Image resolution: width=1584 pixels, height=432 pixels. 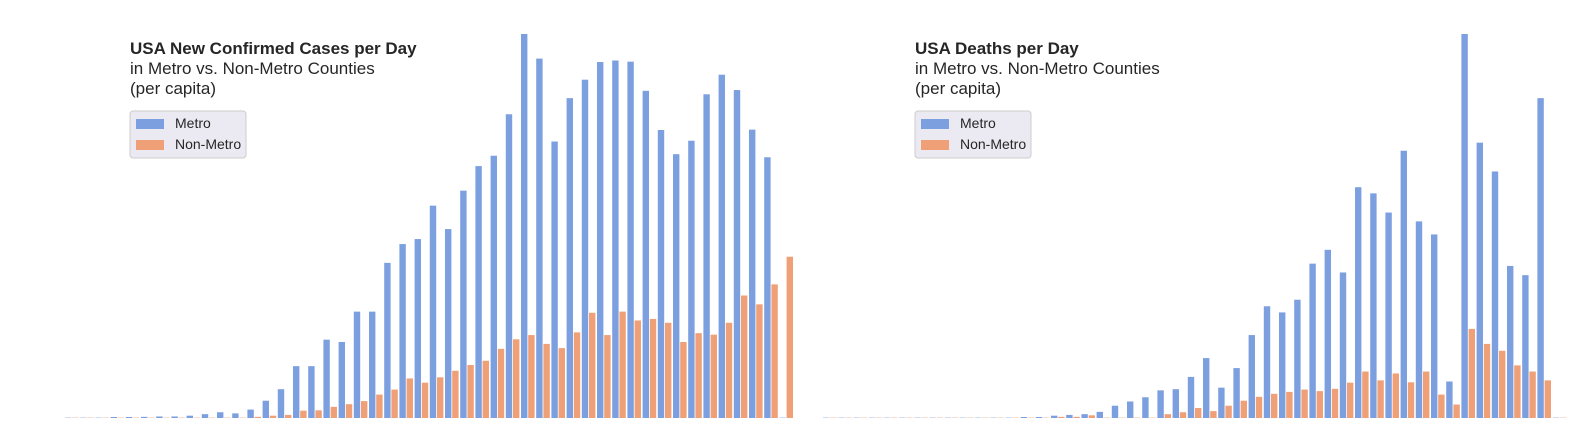 What do you see at coordinates (188, 134) in the screenshot?
I see `cases-legend: Metro Non-Metro` at bounding box center [188, 134].